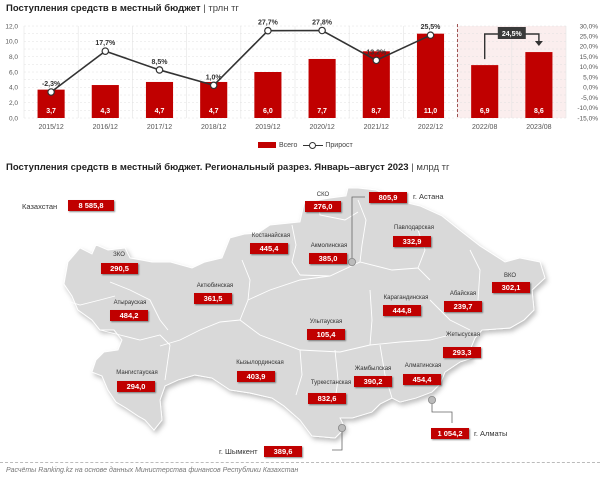  Describe the element at coordinates (326, 334) in the screenshot. I see `region-ulytau-value: 105,4` at that location.